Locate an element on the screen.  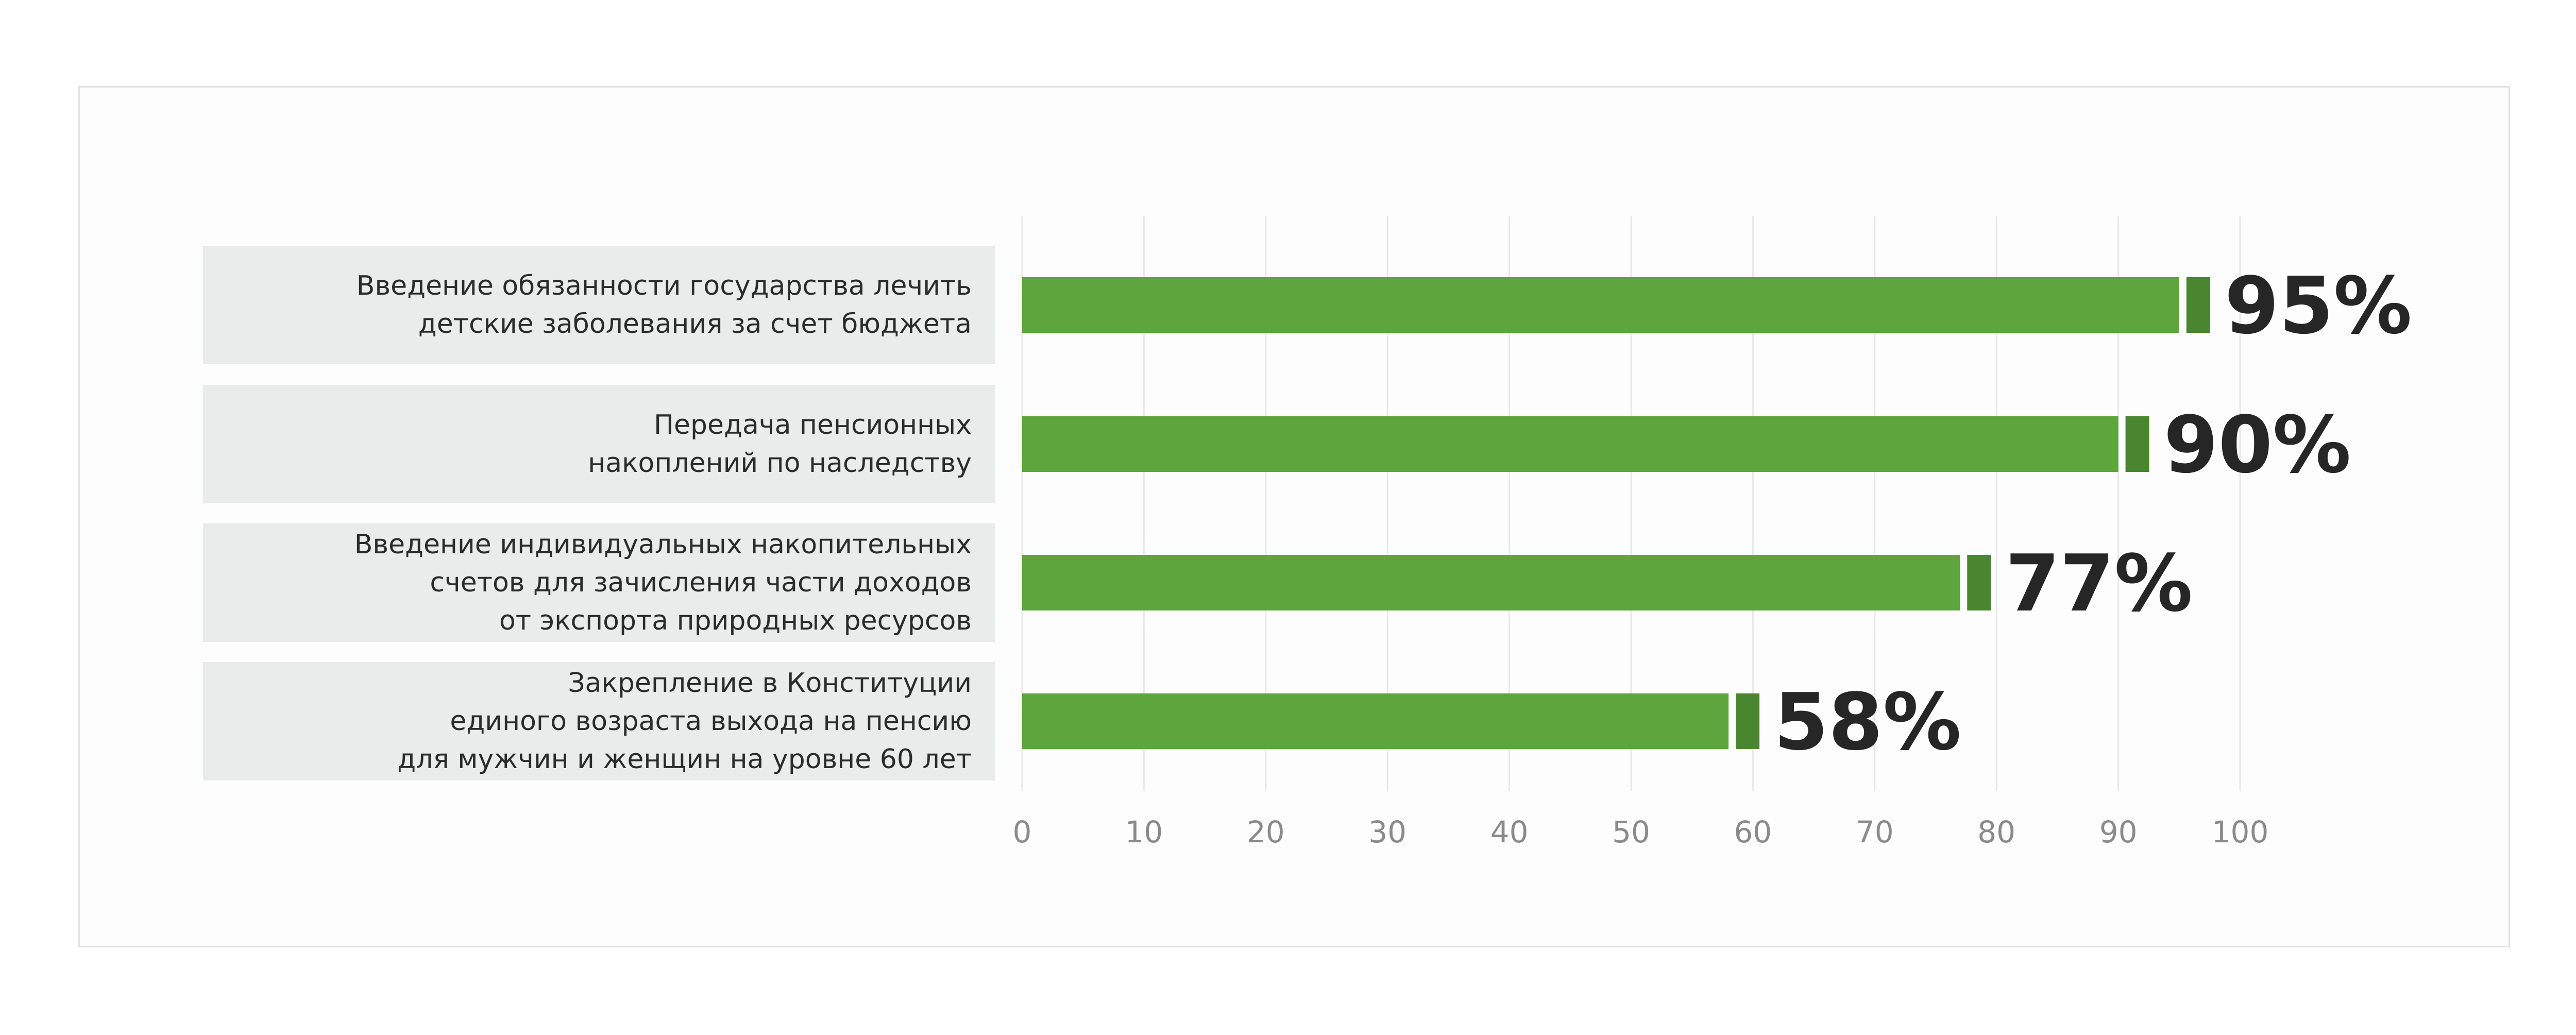
x-tick-label: 30 is located at coordinates (1387, 832).